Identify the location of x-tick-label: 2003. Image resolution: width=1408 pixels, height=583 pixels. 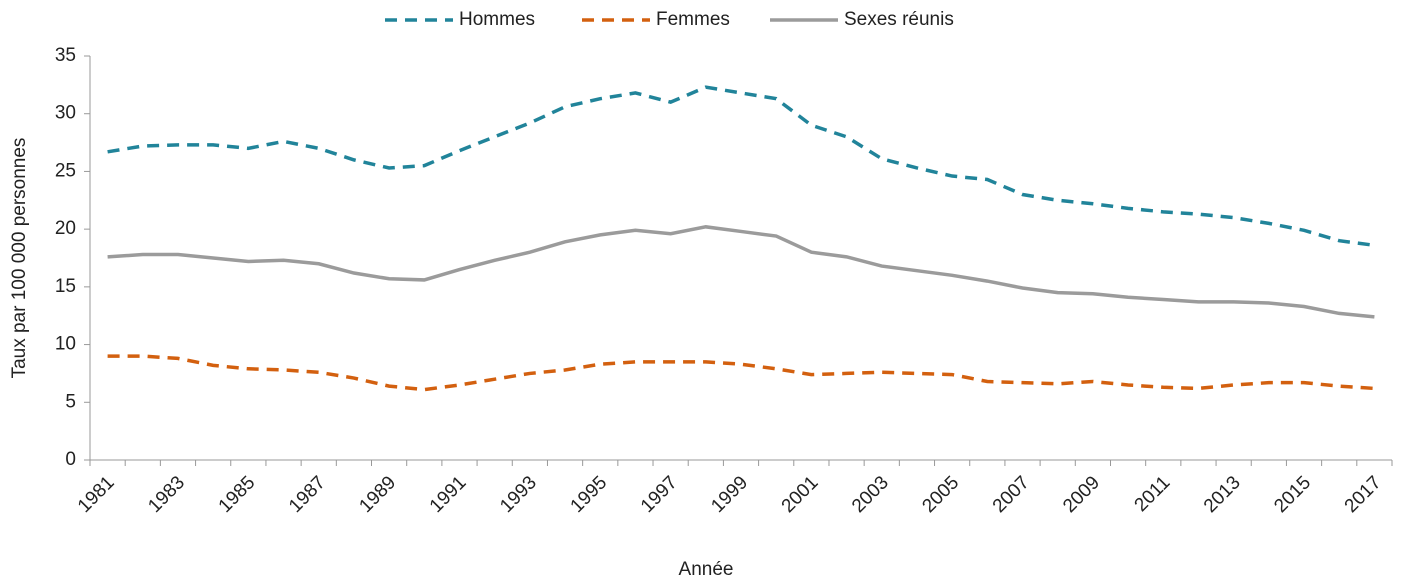
(870, 494).